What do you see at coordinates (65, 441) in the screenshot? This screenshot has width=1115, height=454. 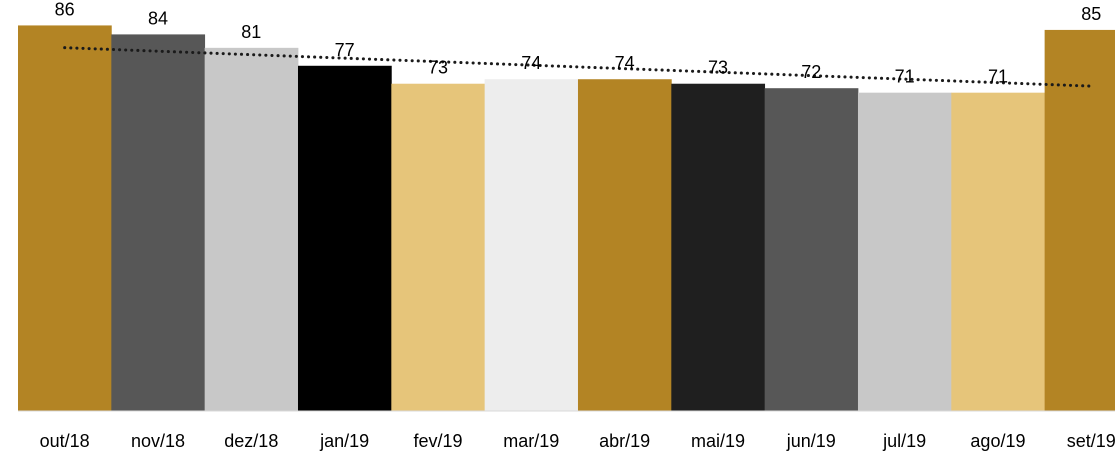 I see `x-tick-out-18: out/18` at bounding box center [65, 441].